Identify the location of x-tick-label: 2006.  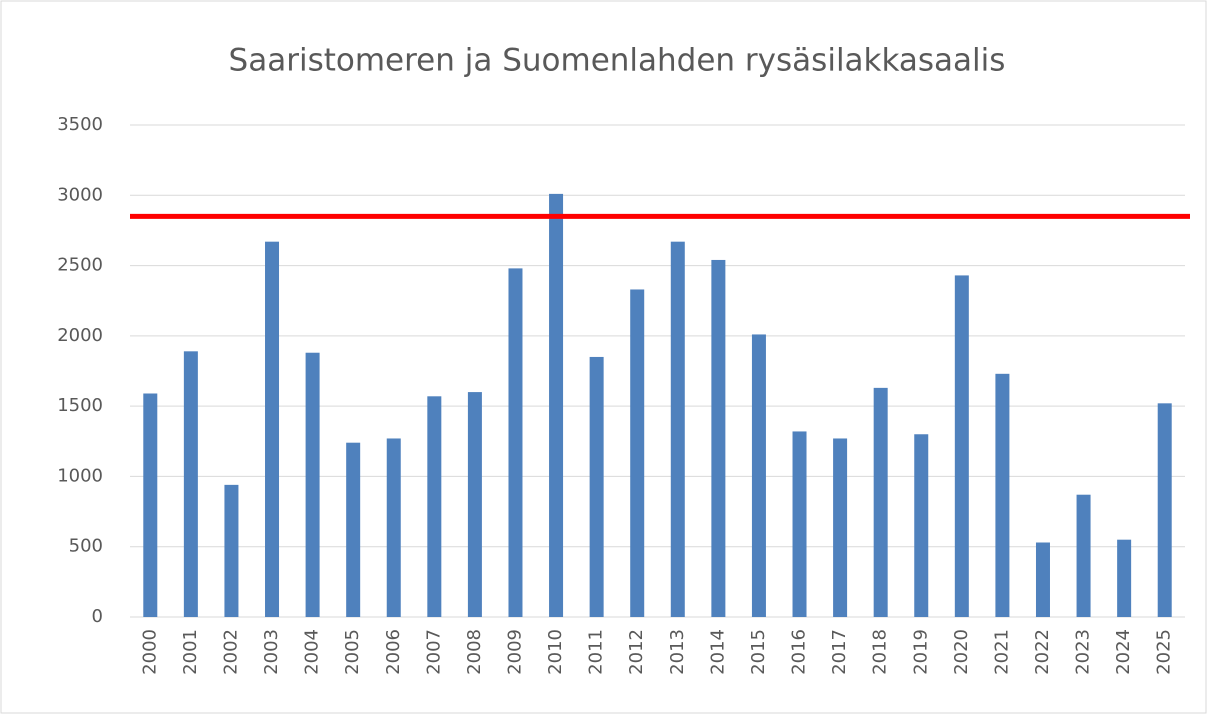
(393, 652).